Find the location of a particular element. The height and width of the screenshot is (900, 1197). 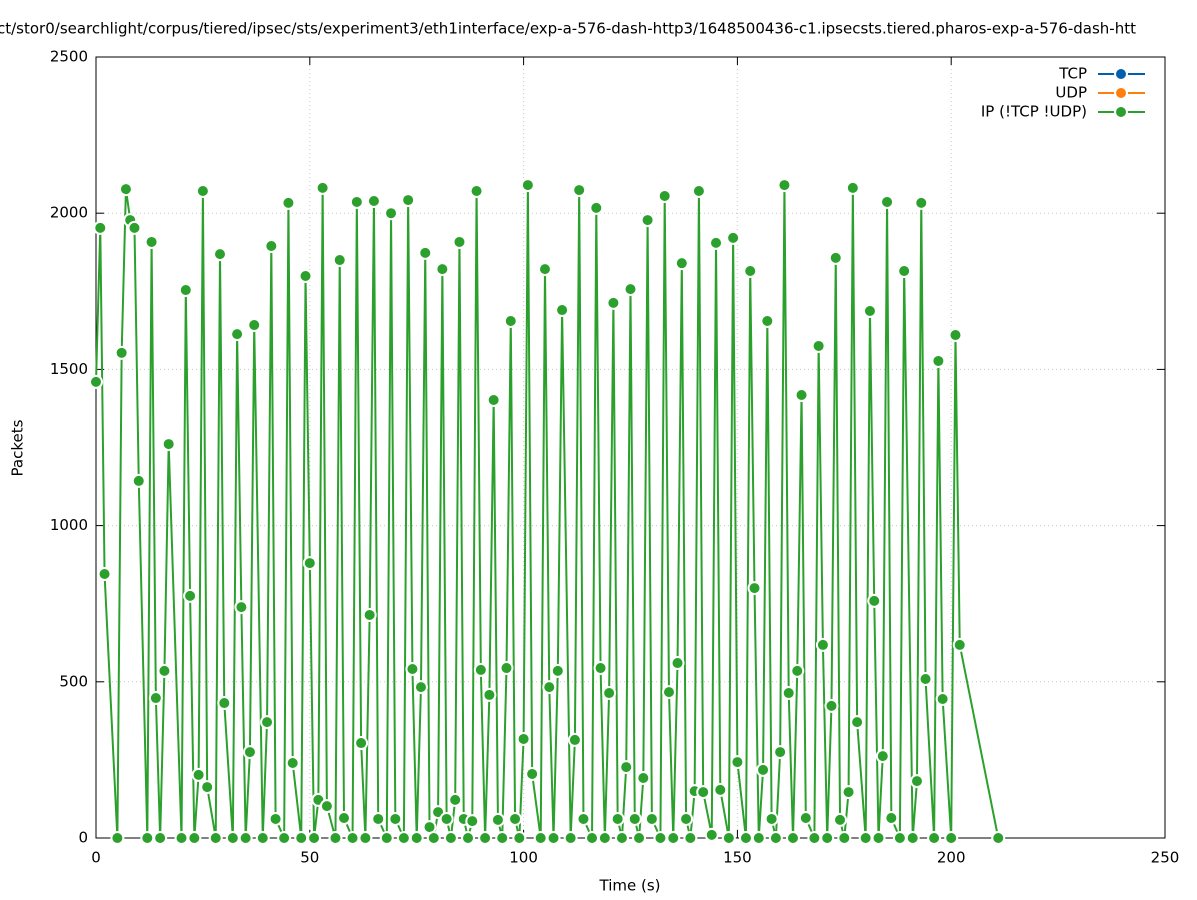

y-tick-label: 2000 is located at coordinates (69, 213).